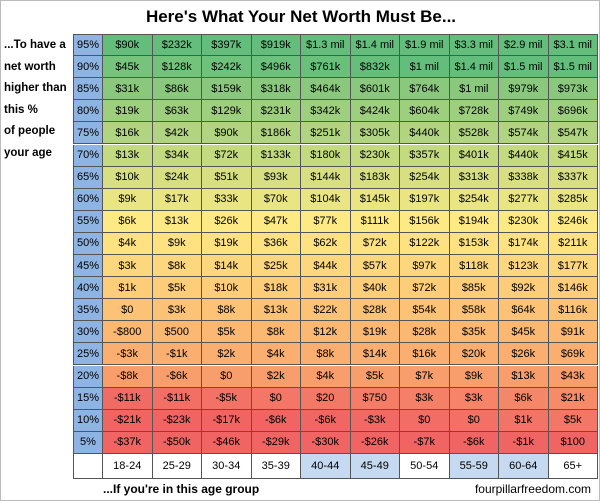 The height and width of the screenshot is (501, 600). What do you see at coordinates (375, 111) in the screenshot?
I see `net-worth-cell: $424k` at bounding box center [375, 111].